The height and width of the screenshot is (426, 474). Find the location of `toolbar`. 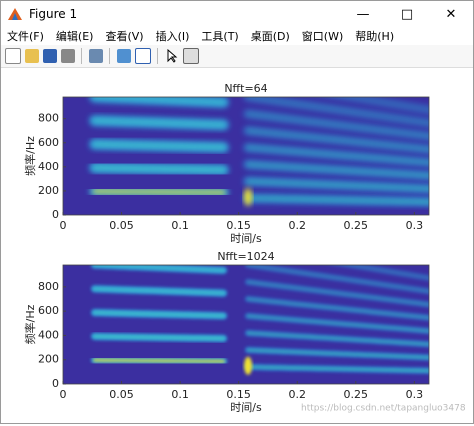

toolbar is located at coordinates (237, 56).